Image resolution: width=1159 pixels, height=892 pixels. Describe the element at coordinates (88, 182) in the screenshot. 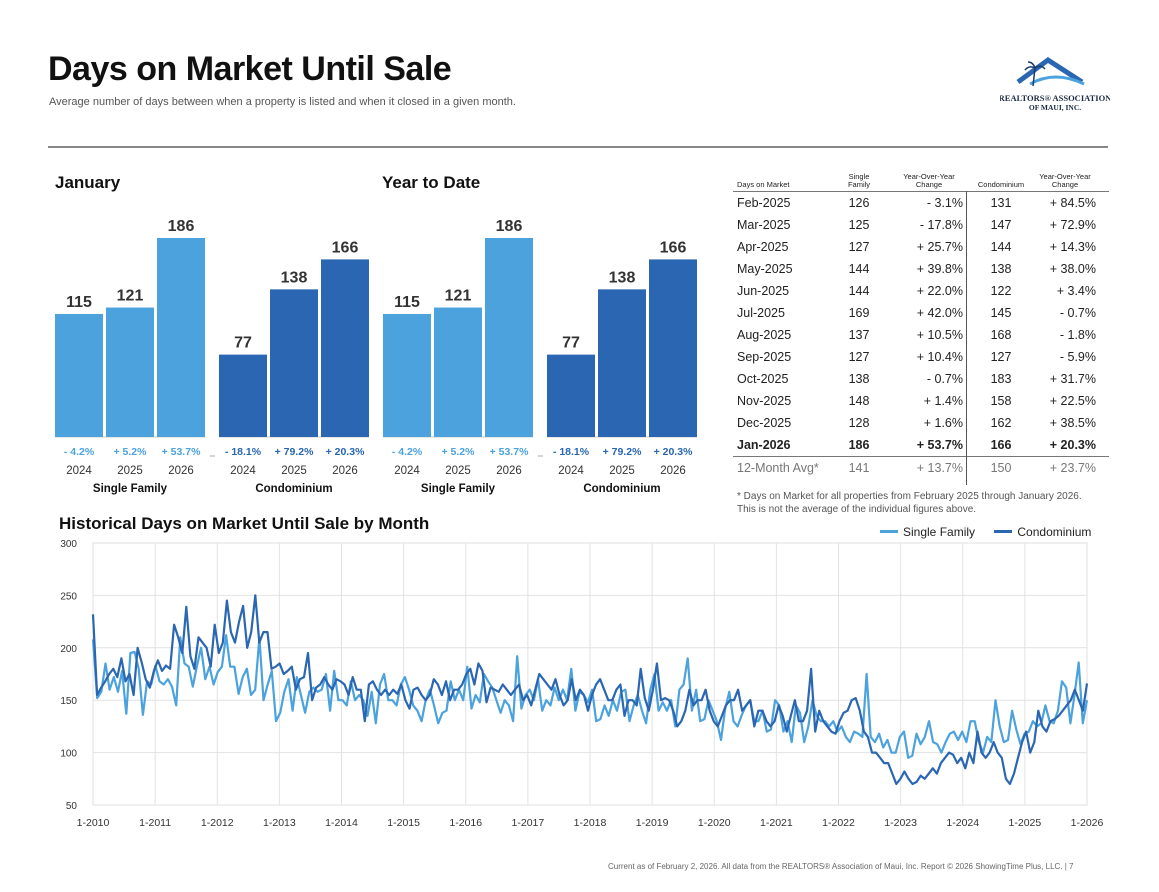

I see `january-title: January` at that location.